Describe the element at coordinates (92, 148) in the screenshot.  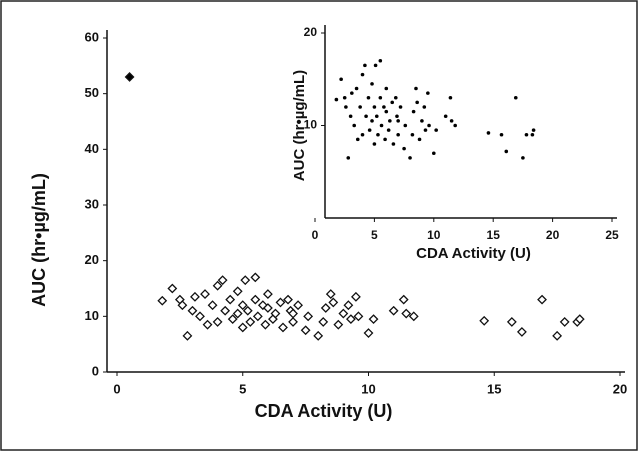
I see `y-tick-label: 40` at that location.